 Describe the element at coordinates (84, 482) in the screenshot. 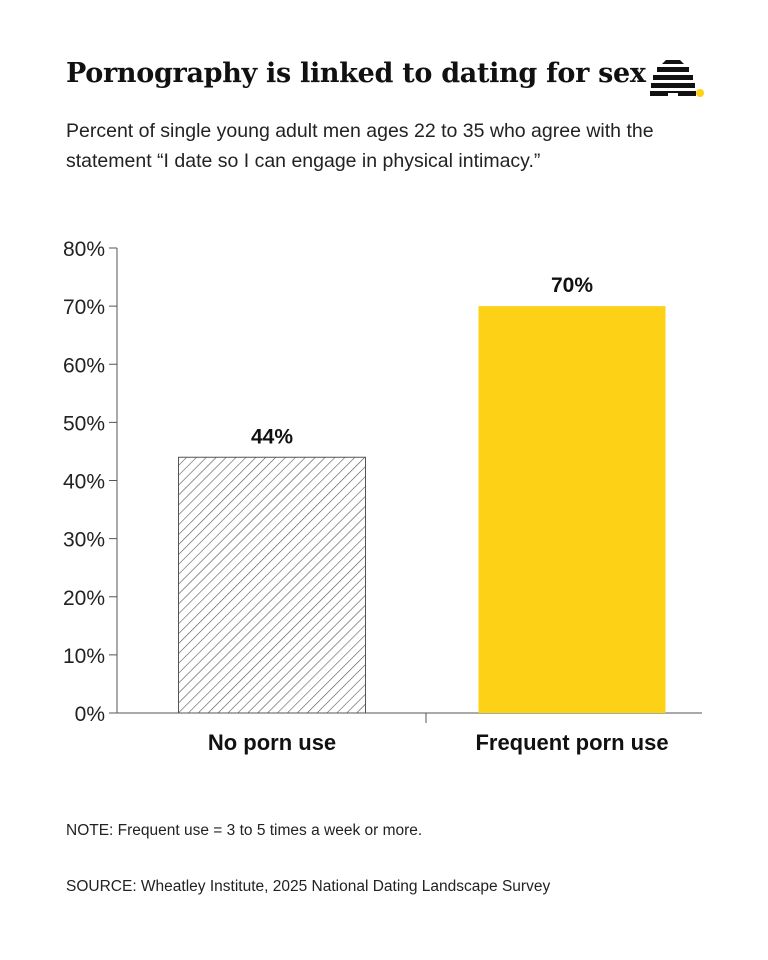

I see `y-tick-label: 40%` at that location.